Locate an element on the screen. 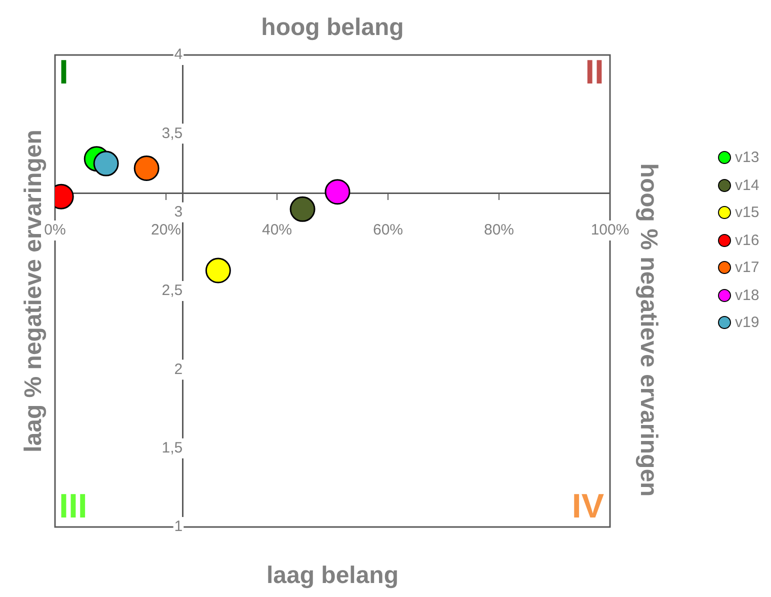 Image resolution: width=771 pixels, height=597 pixels. x-tick-label: 100% is located at coordinates (610, 230).